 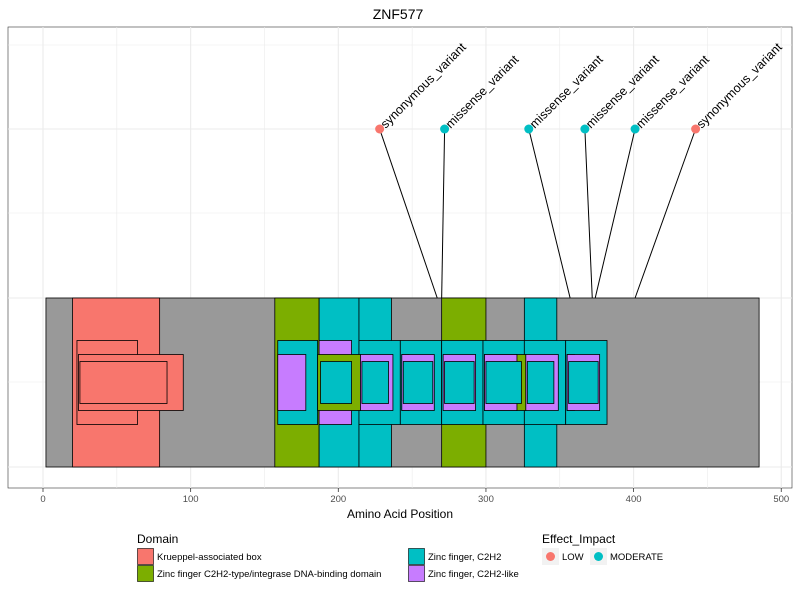 I want to click on variant-point-layer, so click(x=538, y=129).